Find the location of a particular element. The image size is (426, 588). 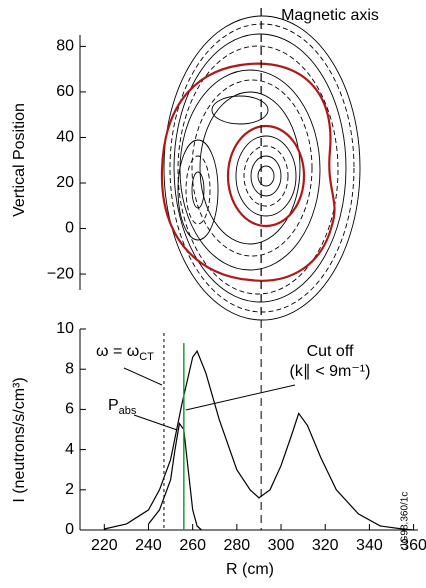

x-tick-label: 360 is located at coordinates (413, 545).